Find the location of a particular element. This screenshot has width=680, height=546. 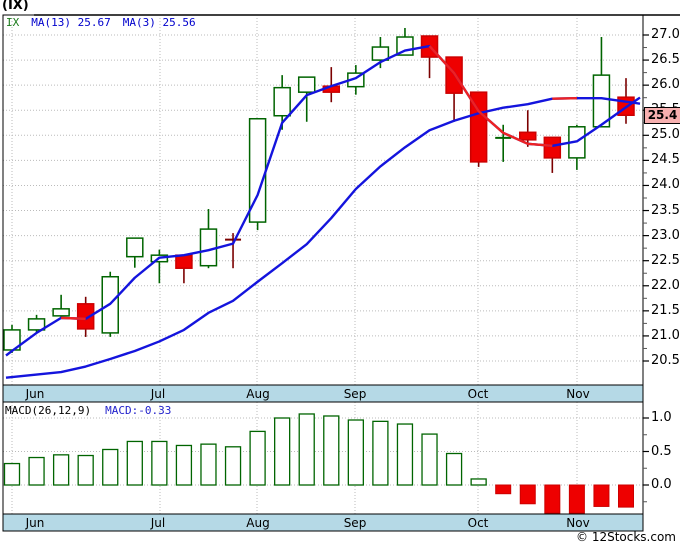

price-axis-label: 26.5 is located at coordinates (665, 60).